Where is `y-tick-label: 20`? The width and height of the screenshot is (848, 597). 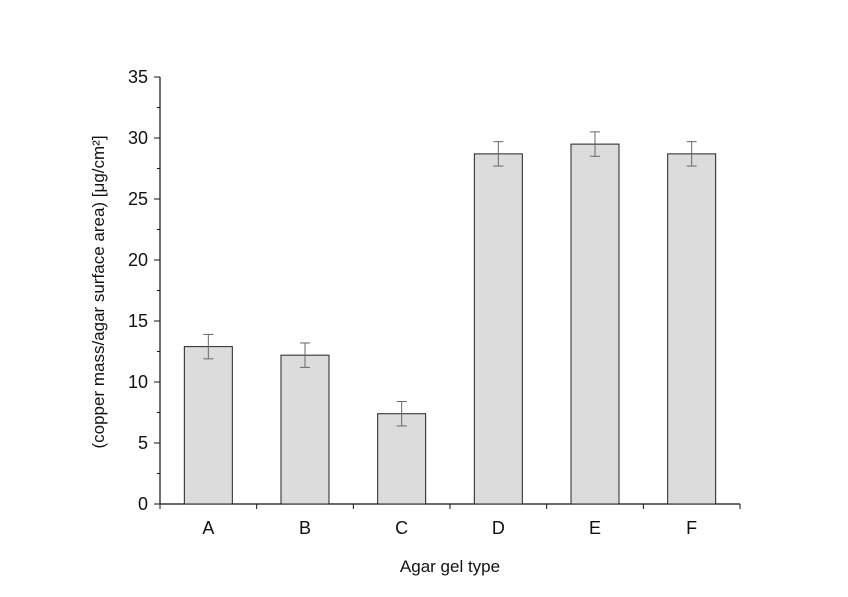 y-tick-label: 20 is located at coordinates (138, 260).